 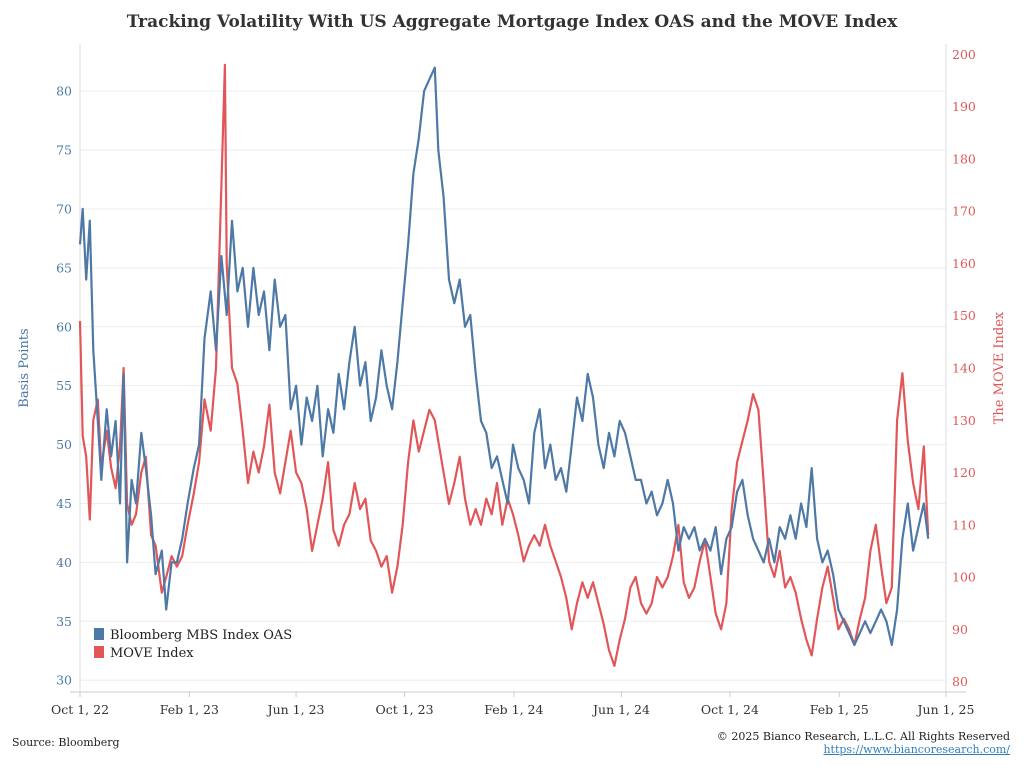 What do you see at coordinates (193, 644) in the screenshot?
I see `legend: Bloomberg MBS Index OAS MOVE Index` at bounding box center [193, 644].